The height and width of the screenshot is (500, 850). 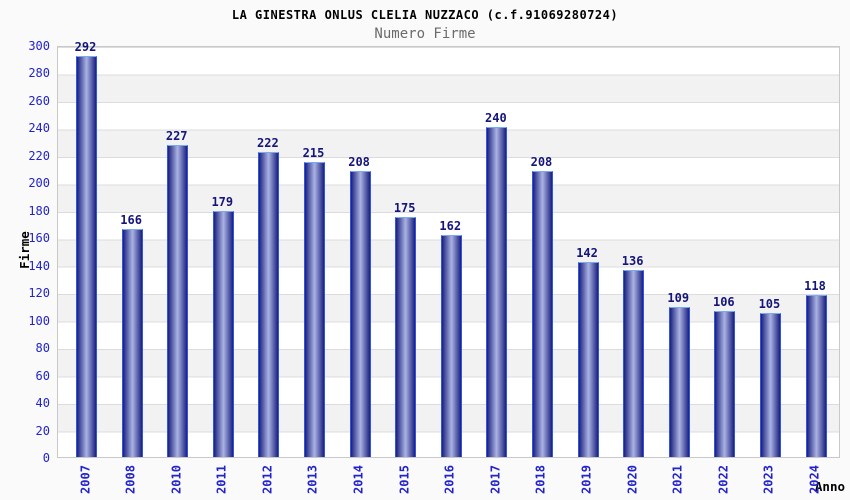 I want to click on y-tick-label: 180, so click(x=39, y=210).